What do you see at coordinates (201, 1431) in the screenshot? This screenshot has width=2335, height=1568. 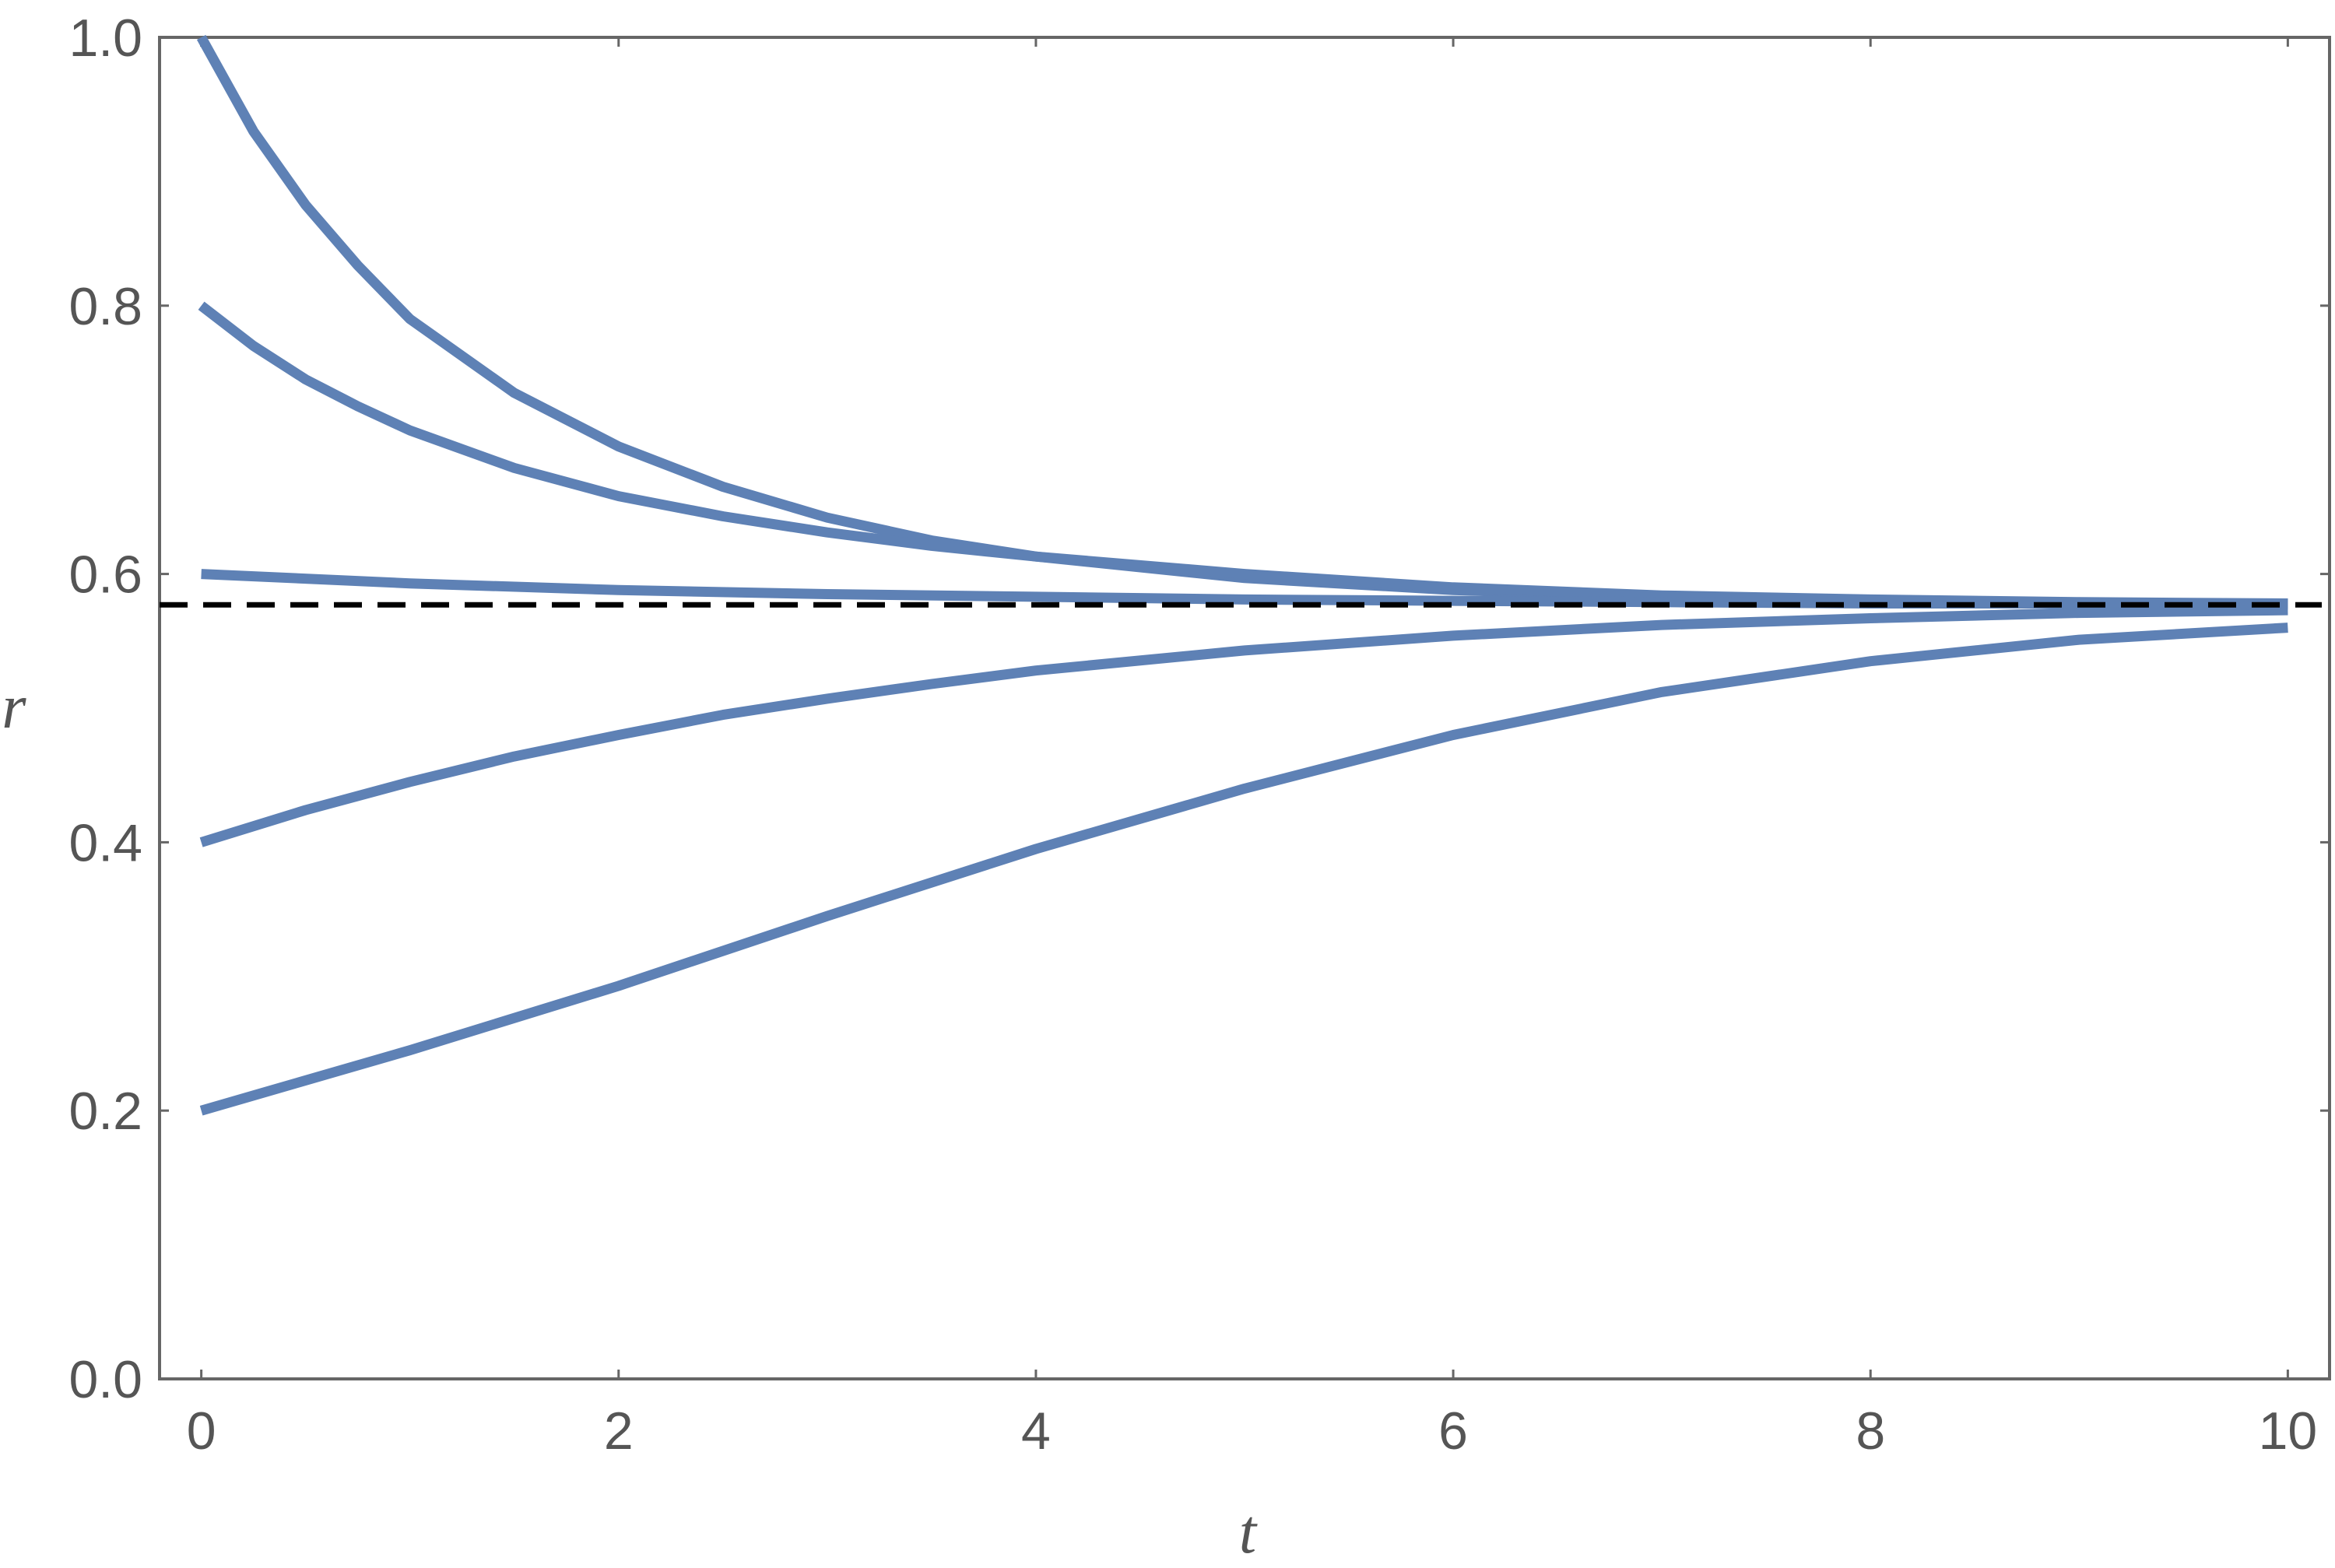 I see `x-tick-label: 0` at bounding box center [201, 1431].